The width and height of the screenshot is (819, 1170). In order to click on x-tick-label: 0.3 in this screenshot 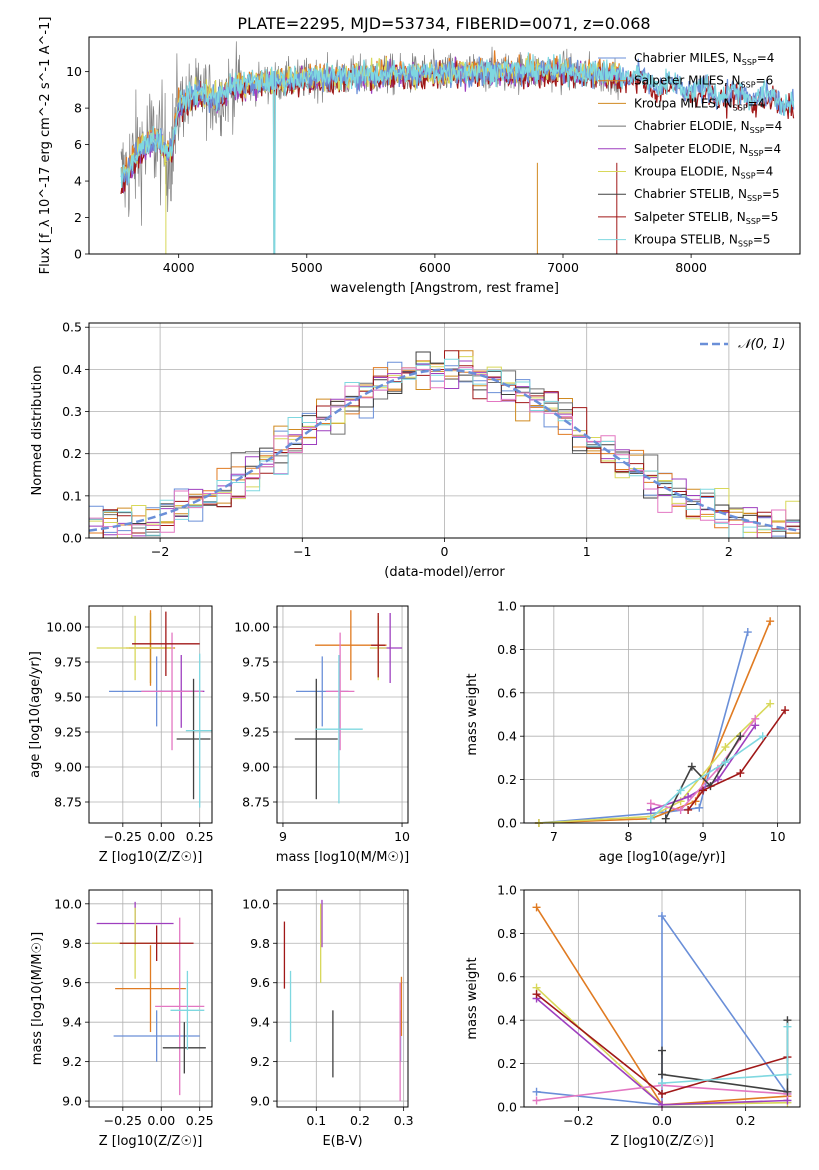, I will do `click(404, 1120)`.